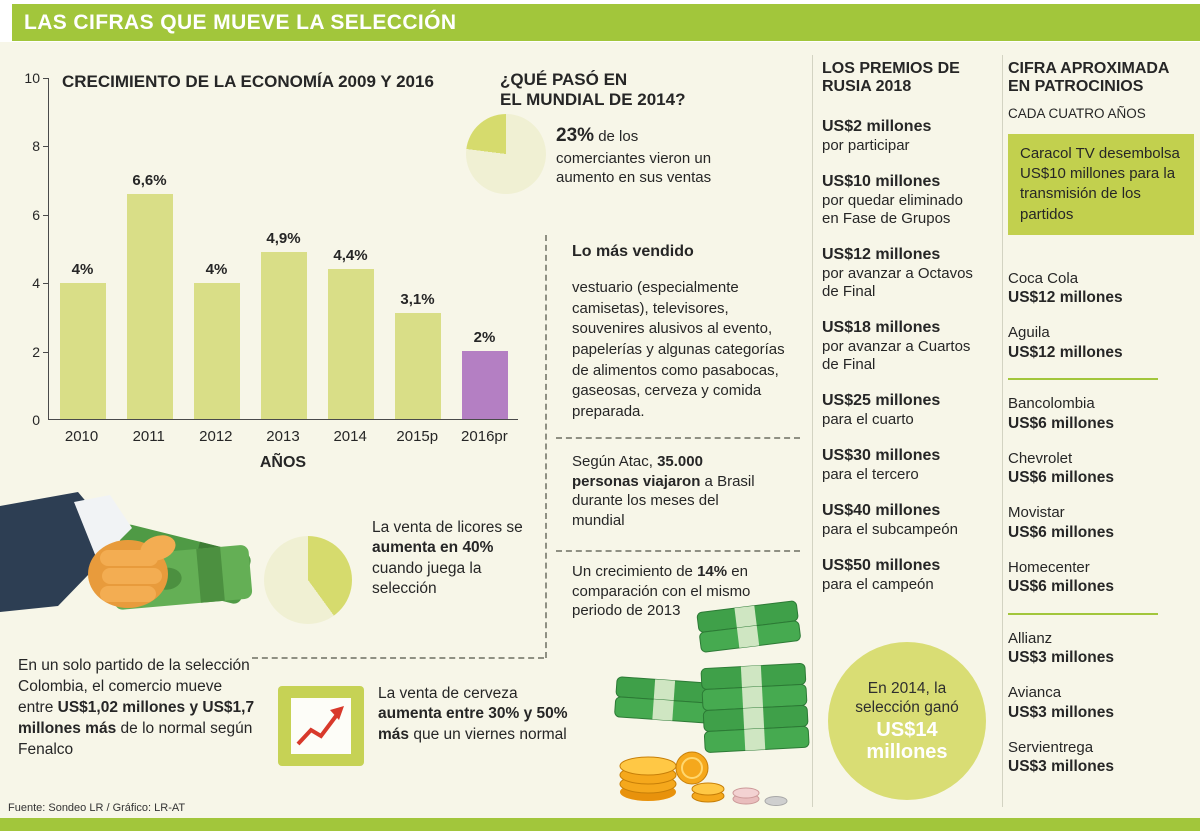 Image resolution: width=1200 pixels, height=831 pixels. I want to click on chart-title: CRECIMIENTO DE LA ECONOMÍA 2009 Y 2016, so click(248, 81).